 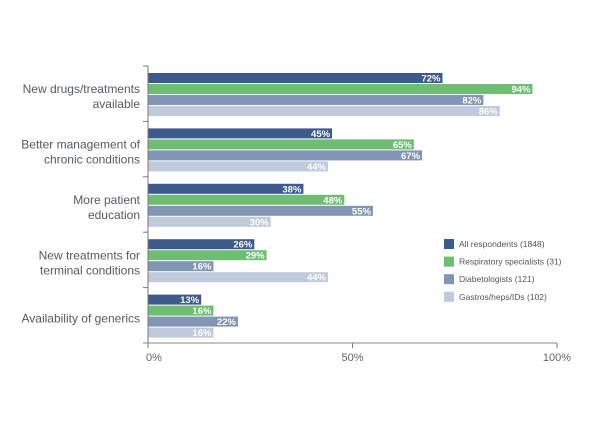 What do you see at coordinates (510, 262) in the screenshot?
I see `legend-label: Respiratory specialists (31)` at bounding box center [510, 262].